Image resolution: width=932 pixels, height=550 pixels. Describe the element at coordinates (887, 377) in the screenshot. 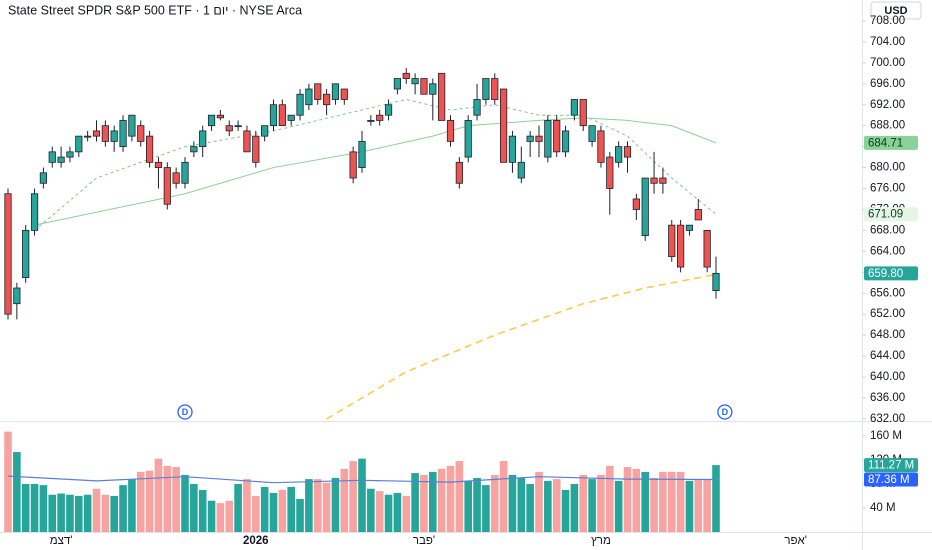

I see `y-tick-label: 640.00` at that location.